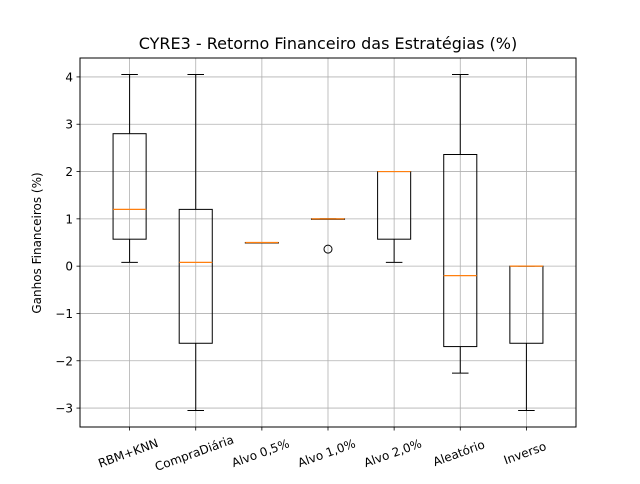 This screenshot has height=484, width=640. Describe the element at coordinates (37, 242) in the screenshot. I see `y-axis-label: Ganhos Financeiros (%)` at that location.